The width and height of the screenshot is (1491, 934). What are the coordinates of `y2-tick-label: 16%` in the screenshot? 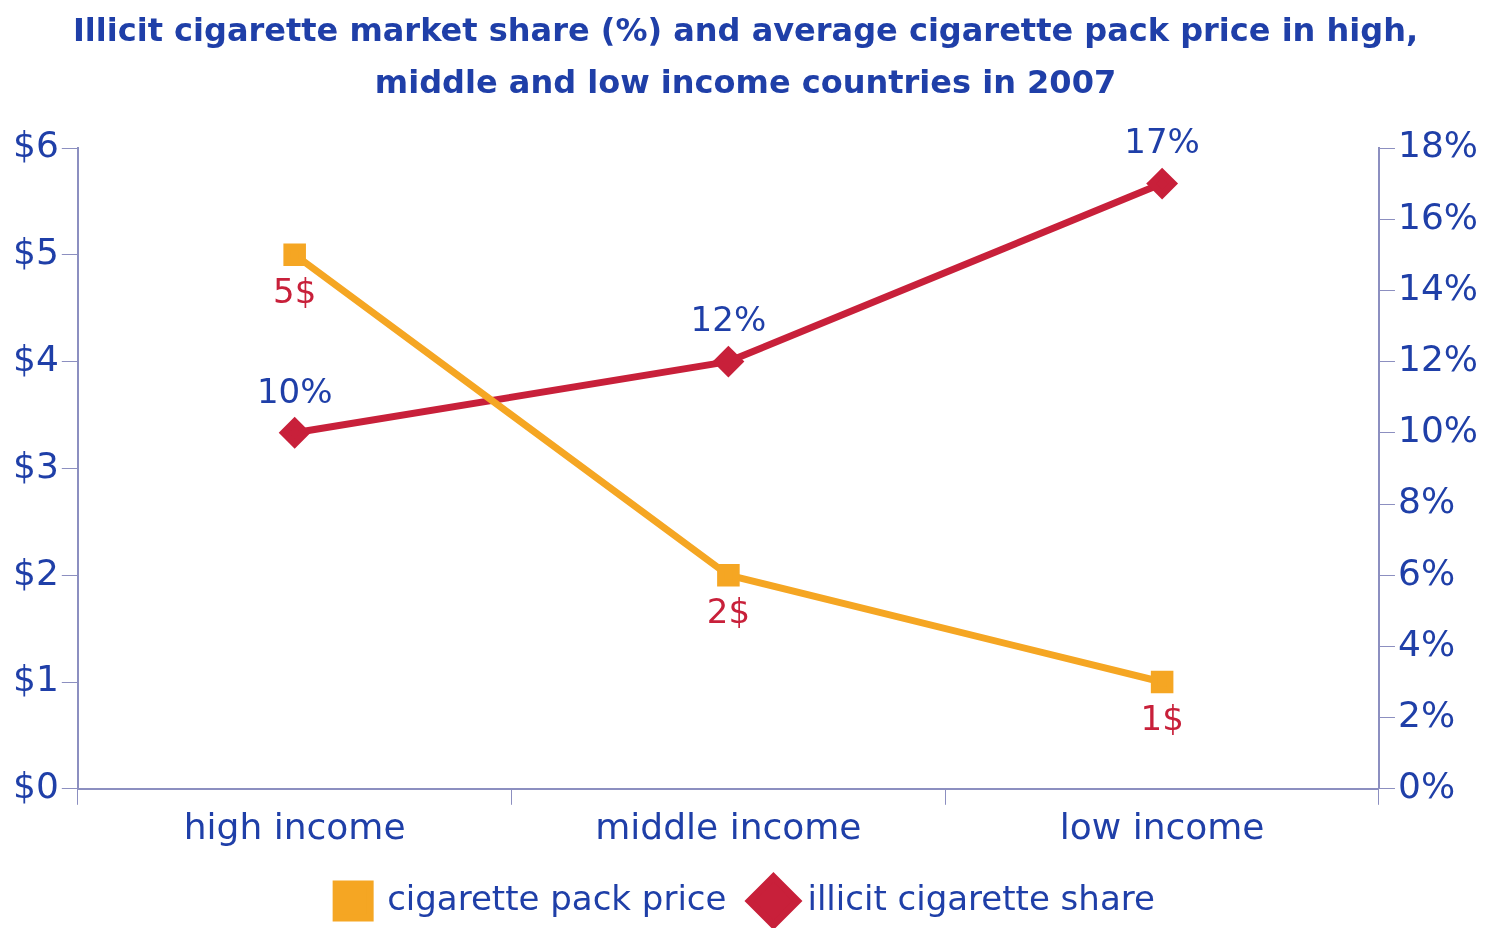 It's located at (1437, 216).